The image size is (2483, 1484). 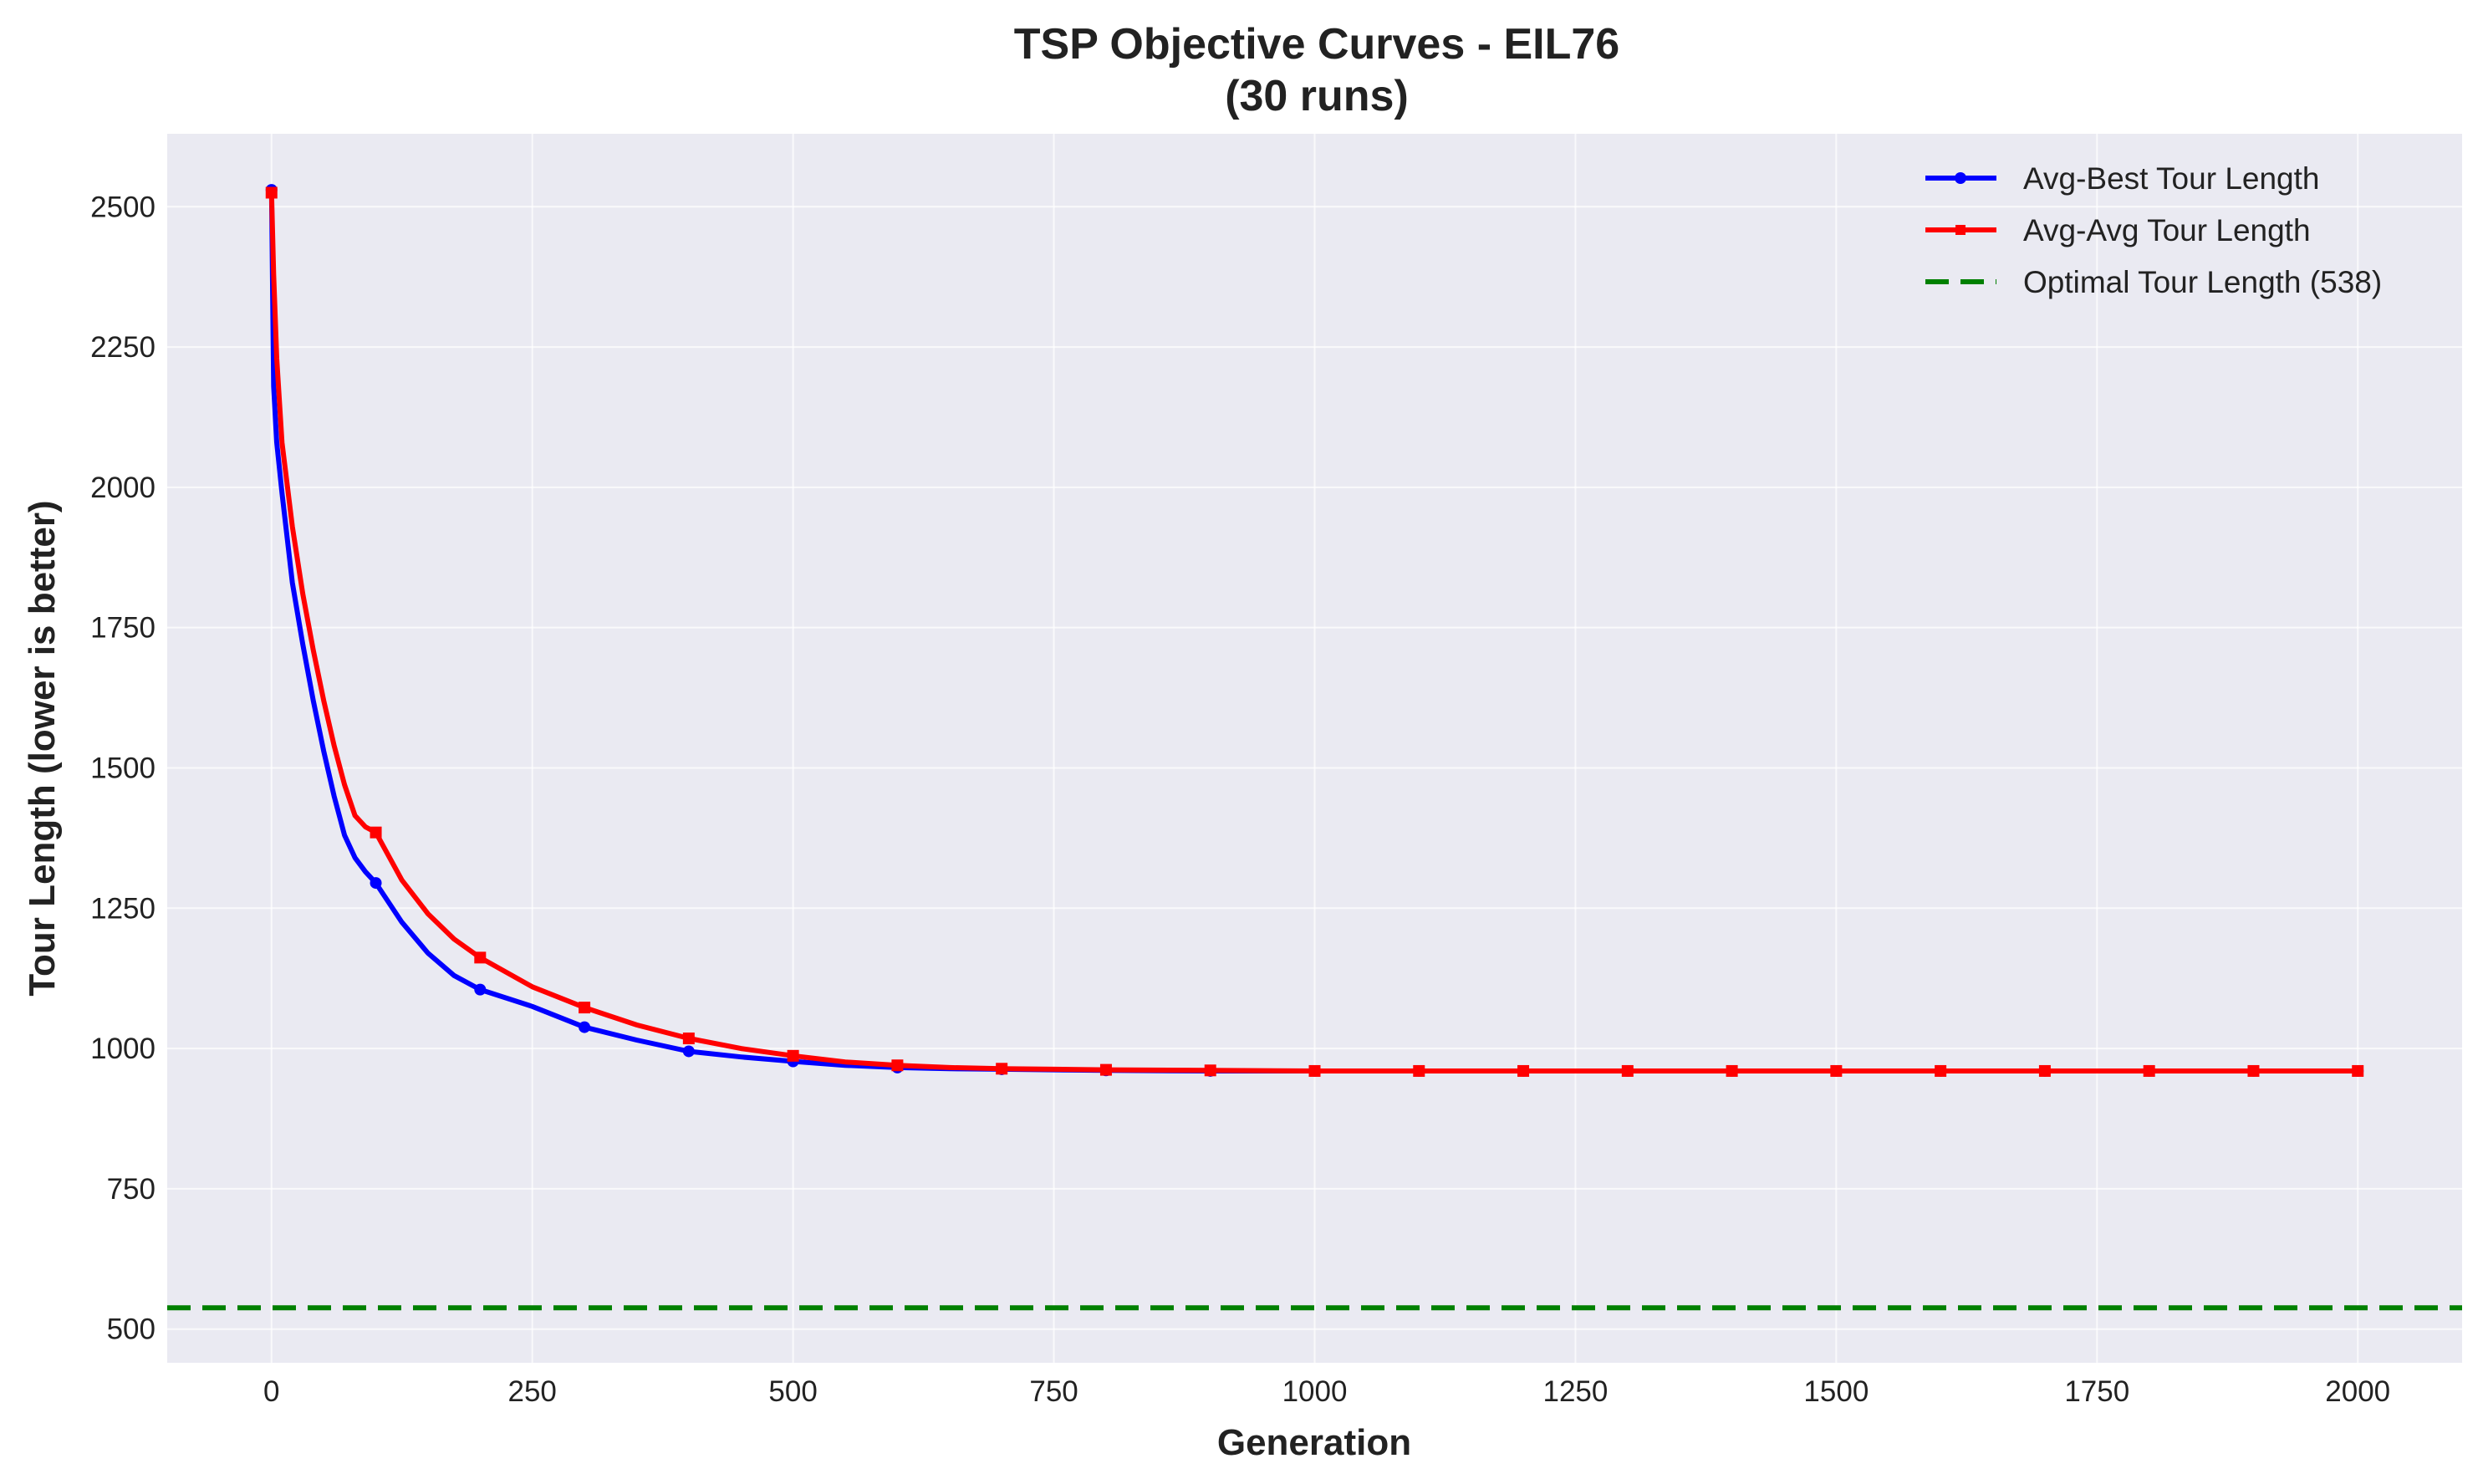 I want to click on legend-item-avg-best: Avg-Best Tour Length, so click(x=2122, y=178).